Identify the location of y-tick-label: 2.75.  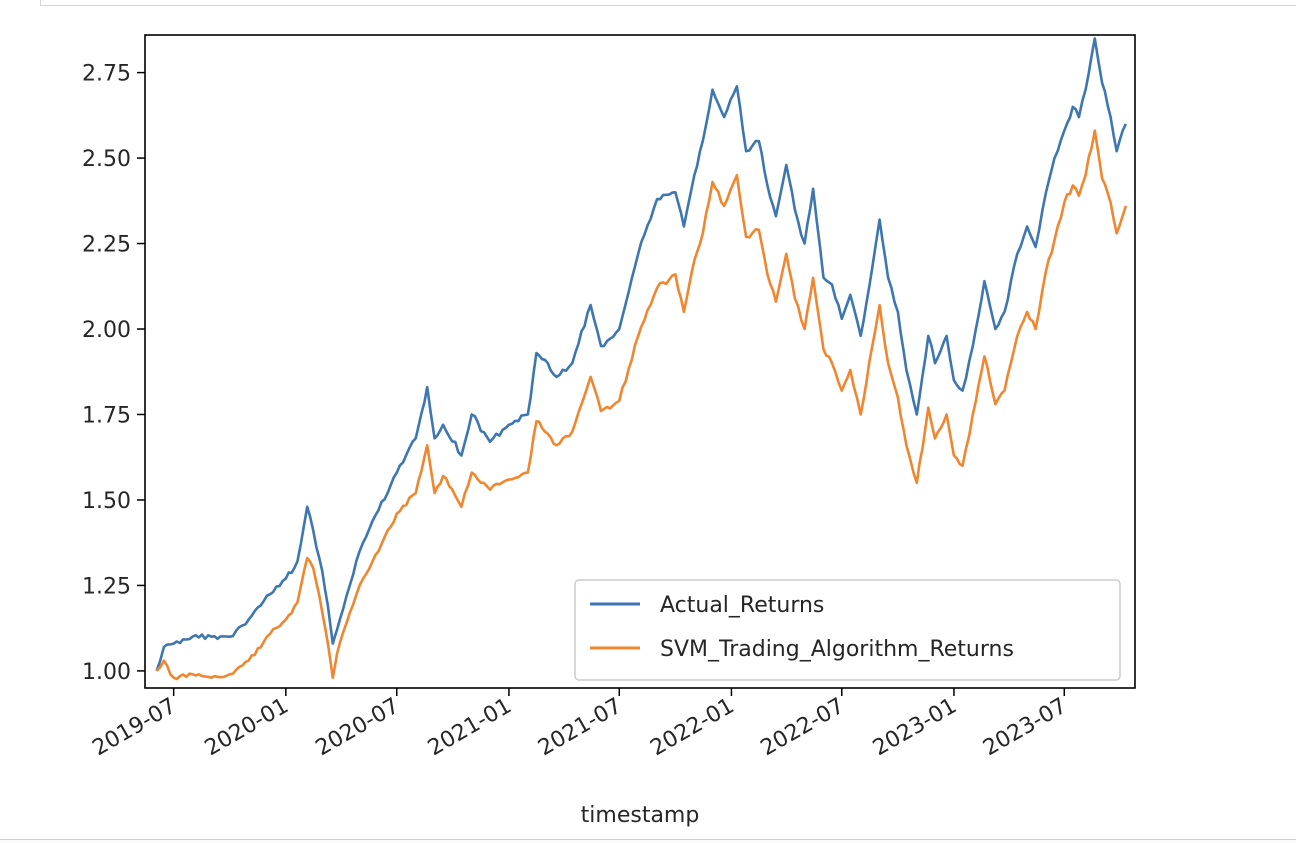
(106, 74).